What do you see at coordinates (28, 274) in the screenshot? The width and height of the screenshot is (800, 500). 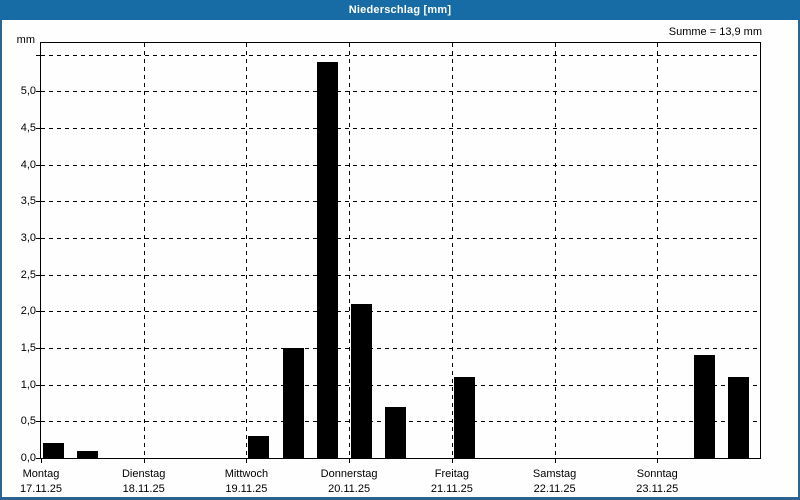 I see `y-tick-label: 2,5` at bounding box center [28, 274].